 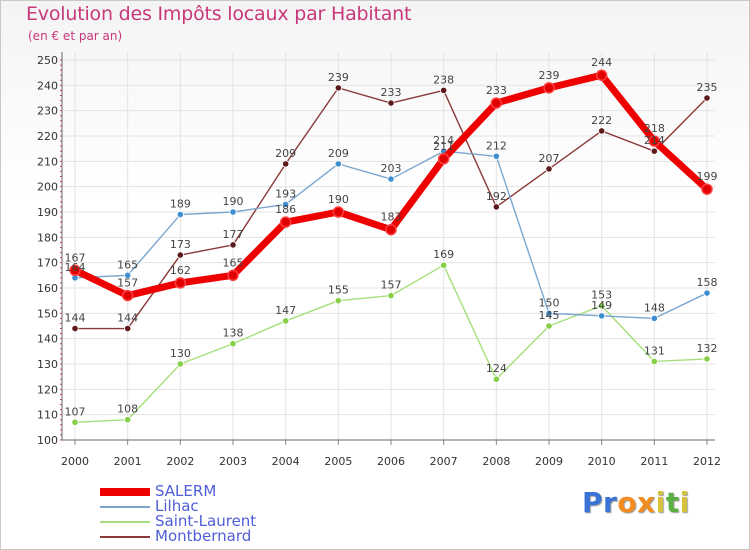 I want to click on legend-label: Lilhac, so click(x=177, y=506).